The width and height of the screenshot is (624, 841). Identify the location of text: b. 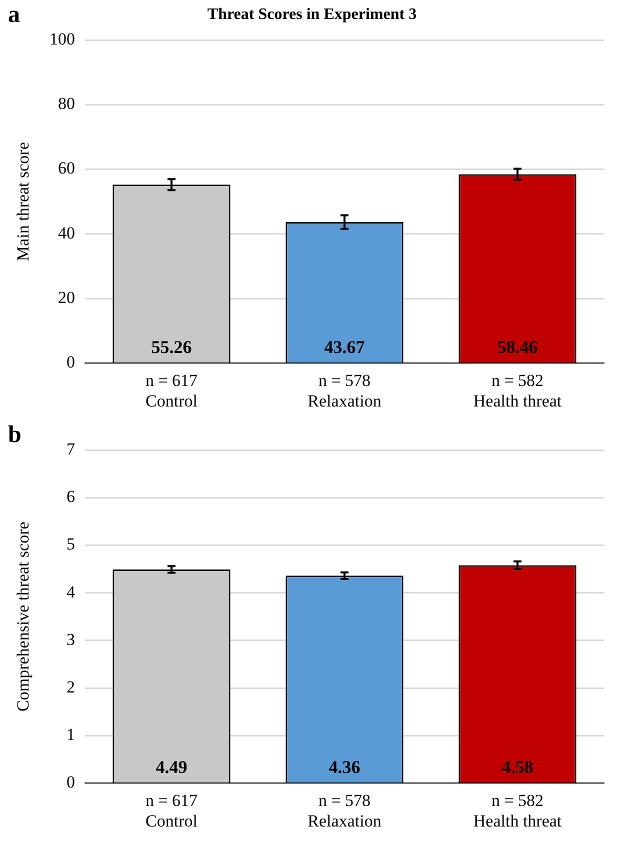
(15, 435).